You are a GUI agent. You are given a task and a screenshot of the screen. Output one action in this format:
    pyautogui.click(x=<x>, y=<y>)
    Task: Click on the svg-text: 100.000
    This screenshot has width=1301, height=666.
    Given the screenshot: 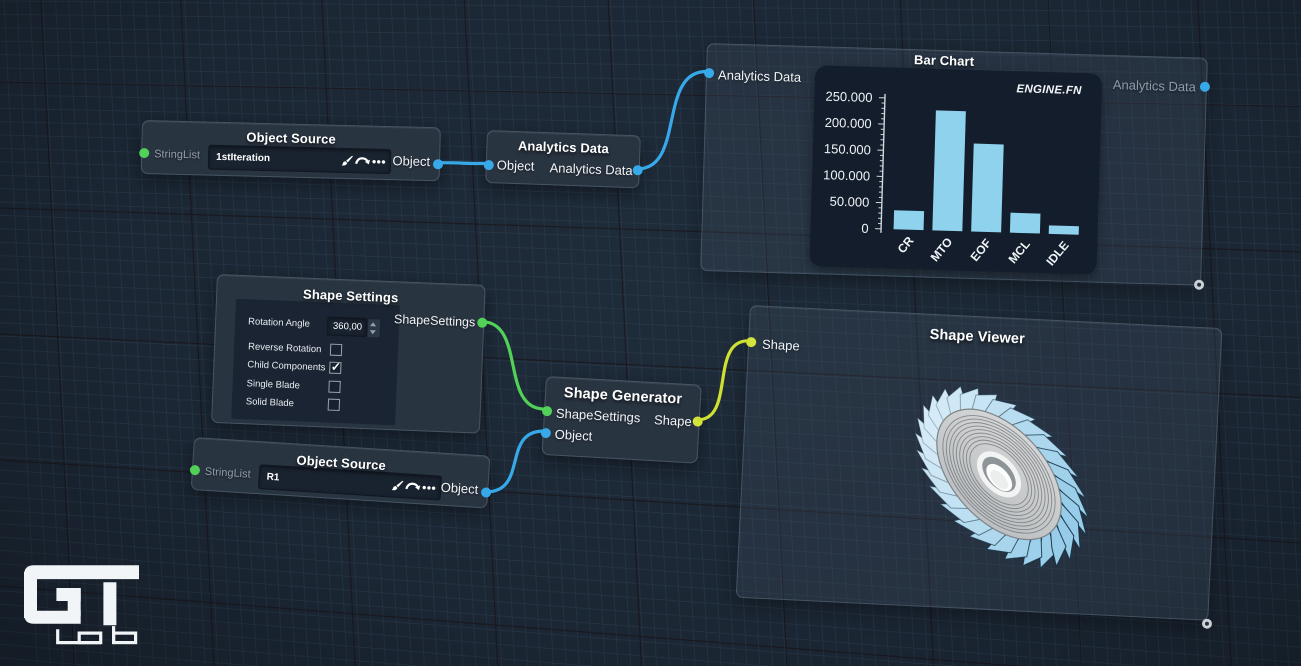 What is the action you would take?
    pyautogui.click(x=846, y=175)
    